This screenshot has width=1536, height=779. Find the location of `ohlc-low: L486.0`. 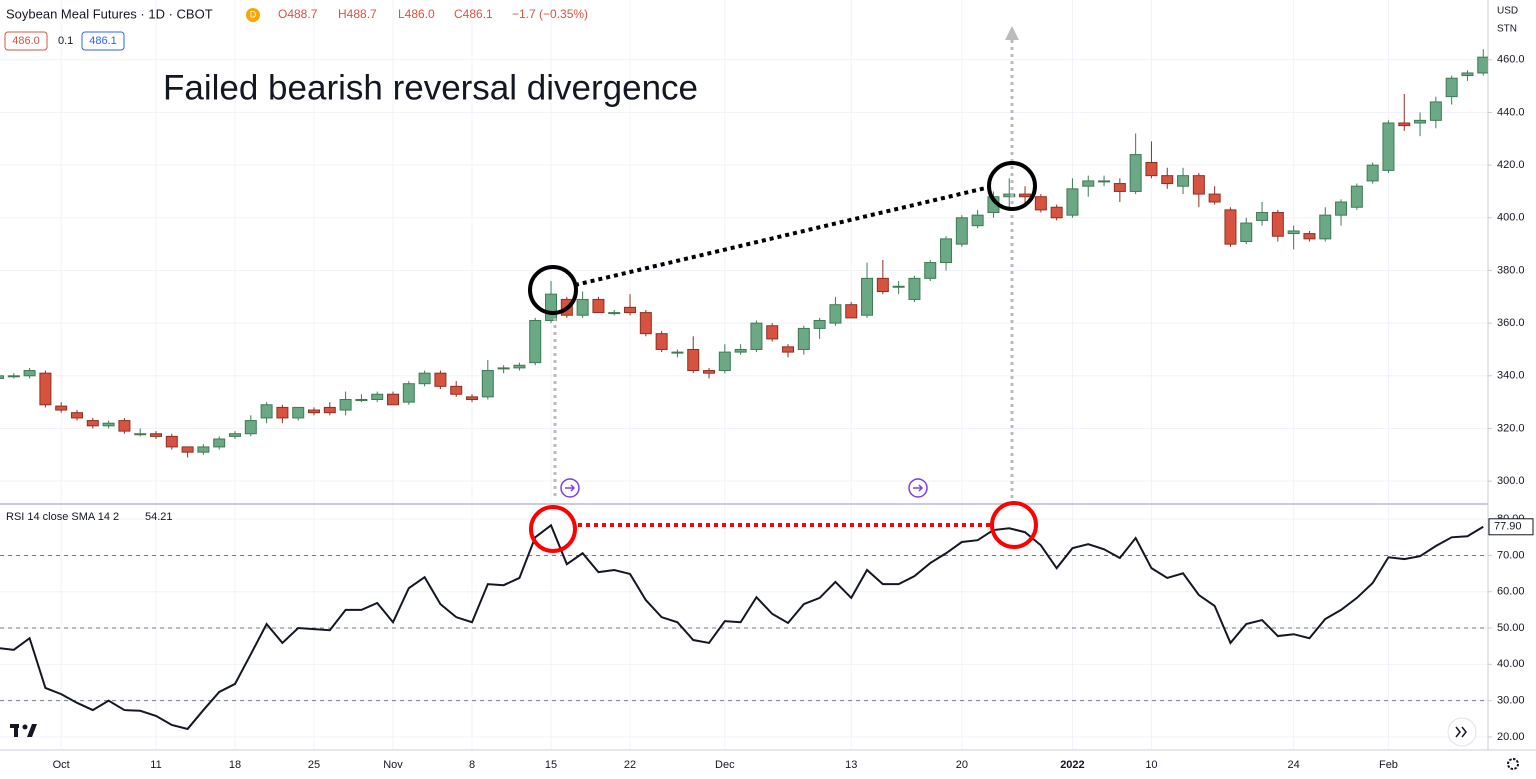

ohlc-low: L486.0 is located at coordinates (416, 14).